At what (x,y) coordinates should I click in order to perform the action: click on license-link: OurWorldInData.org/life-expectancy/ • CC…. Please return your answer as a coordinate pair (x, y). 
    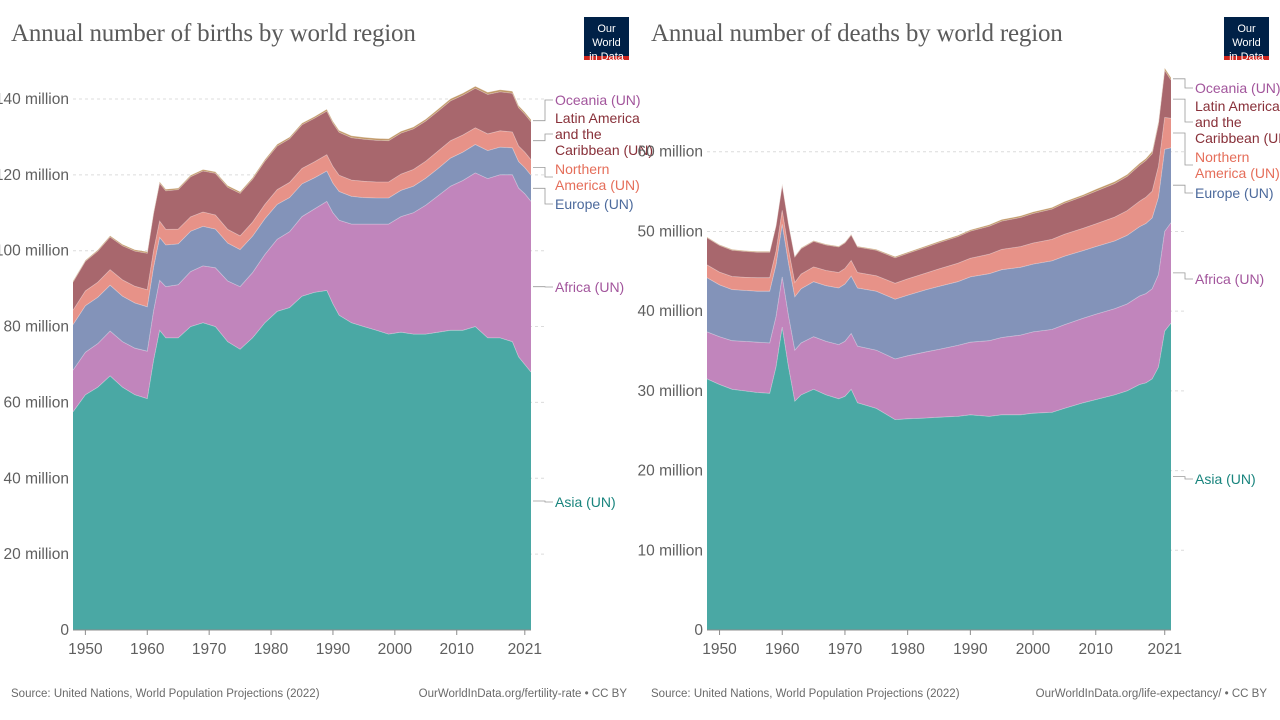
    Looking at the image, I should click on (1151, 694).